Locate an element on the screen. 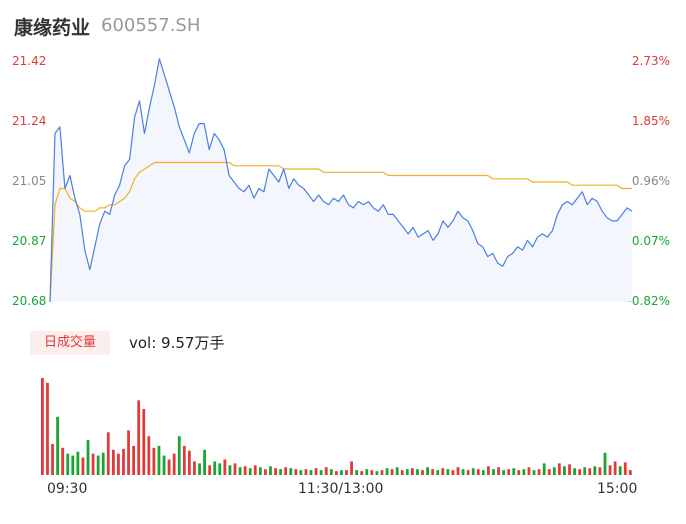 The image size is (686, 524). price-tick-label: 20.87 is located at coordinates (29, 241).